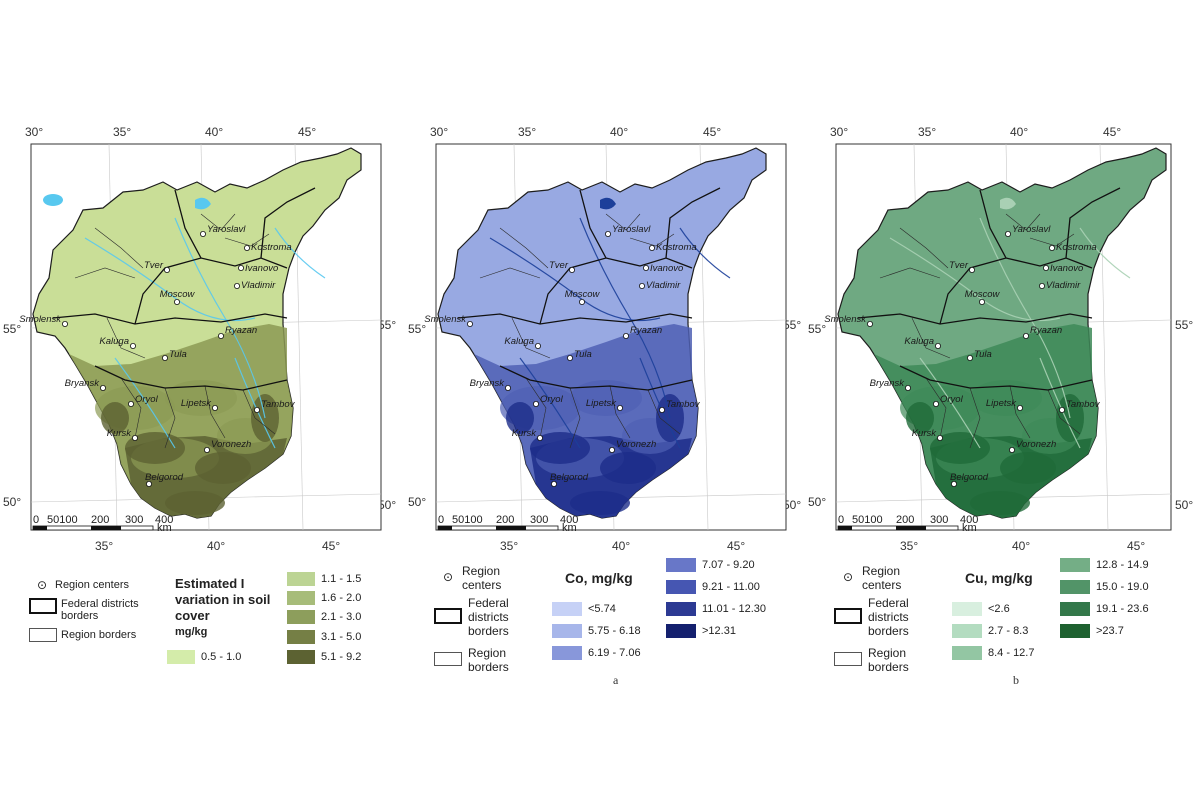  What do you see at coordinates (258, 285) in the screenshot?
I see `city-label: Vladimir` at bounding box center [258, 285].